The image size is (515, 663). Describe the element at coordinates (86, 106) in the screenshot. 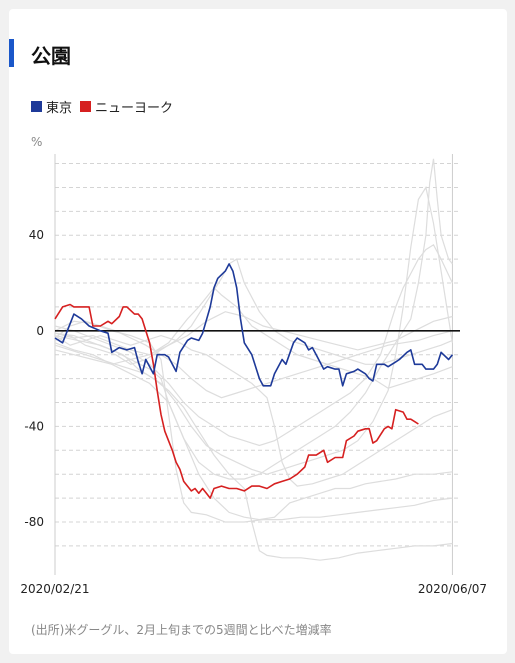

I see `legend-swatch-newyork` at that location.